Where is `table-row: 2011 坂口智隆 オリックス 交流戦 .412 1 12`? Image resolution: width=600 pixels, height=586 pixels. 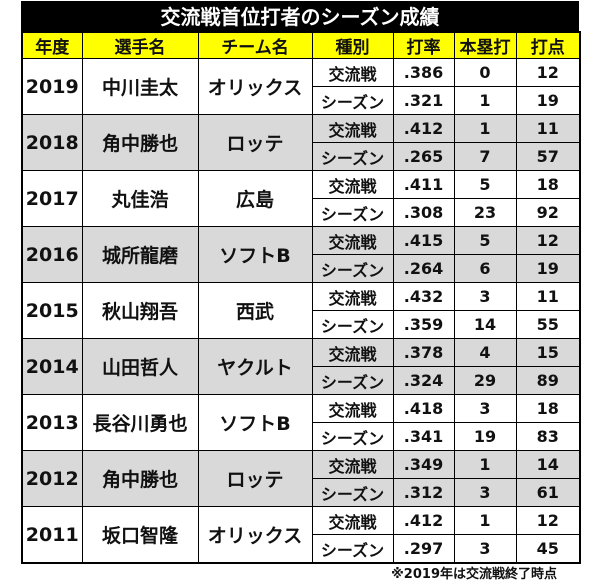
table-row: 2011 坂口智隆 オリックス 交流戦 .412 1 12 is located at coordinates (301, 535).